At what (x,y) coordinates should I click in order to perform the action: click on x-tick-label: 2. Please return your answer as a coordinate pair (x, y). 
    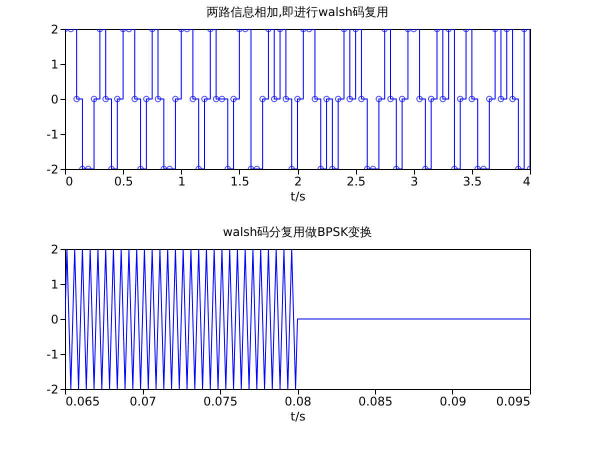
    Looking at the image, I should click on (298, 181).